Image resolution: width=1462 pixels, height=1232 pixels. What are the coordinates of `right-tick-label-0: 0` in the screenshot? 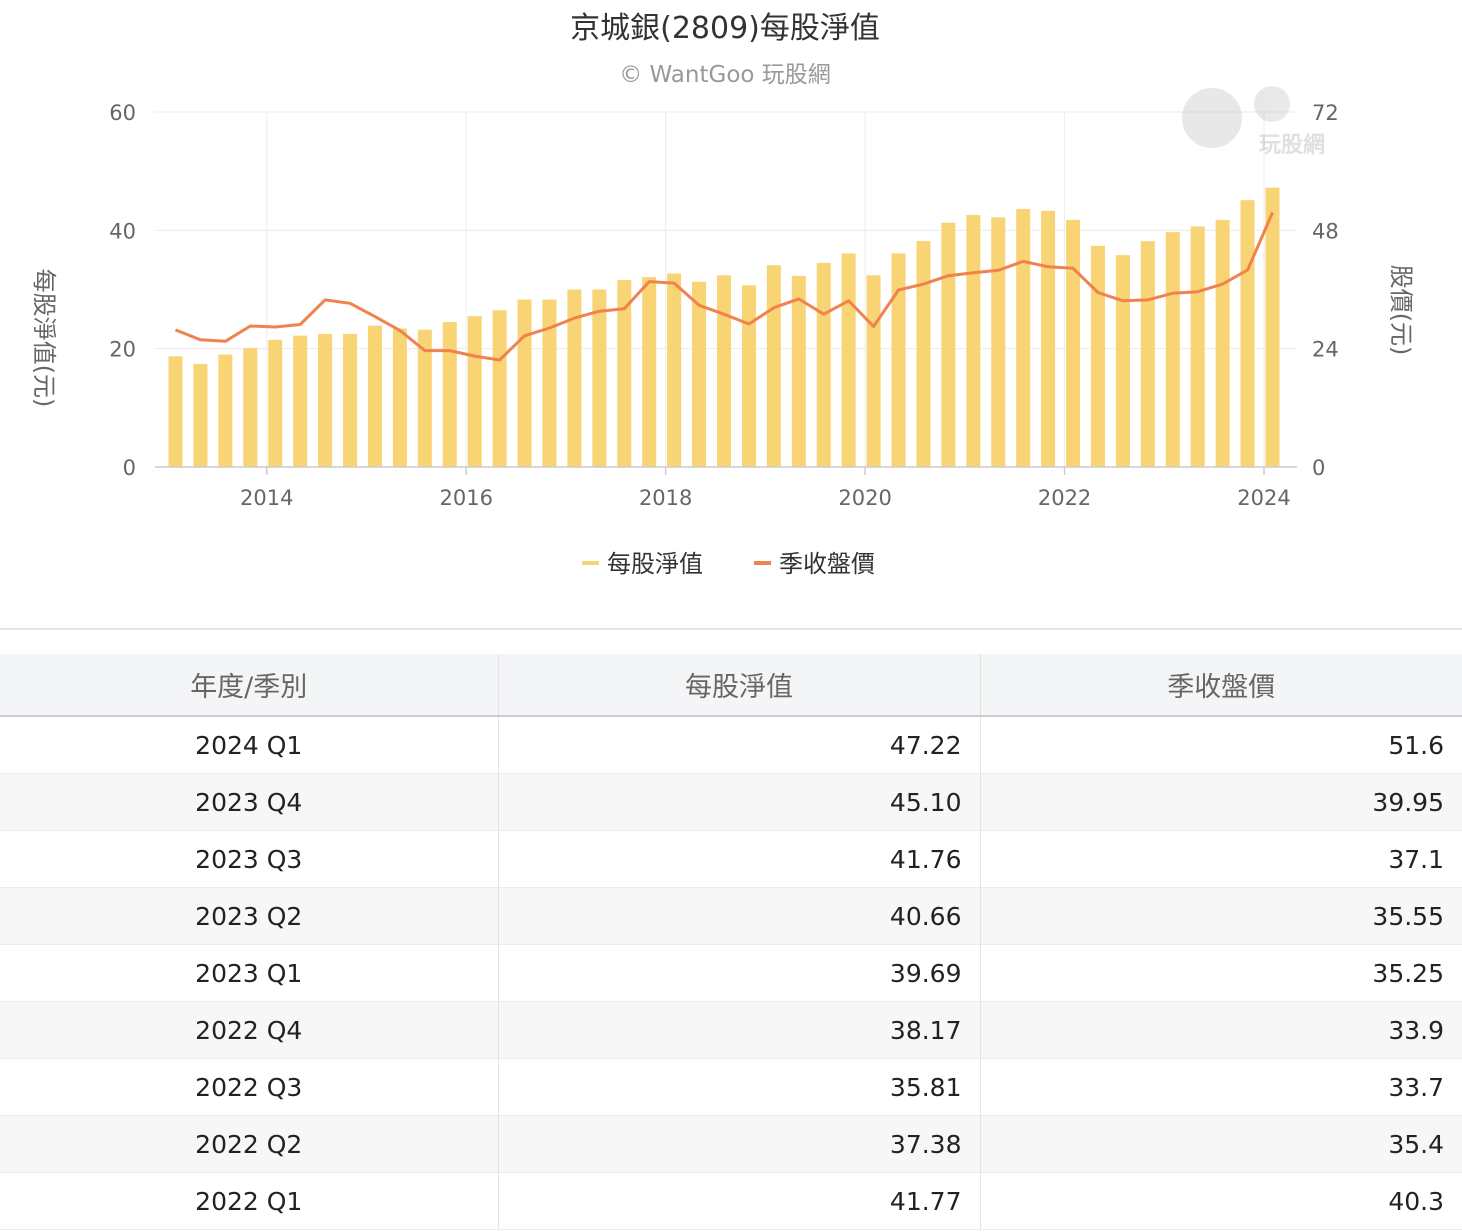 It's located at (1318, 468).